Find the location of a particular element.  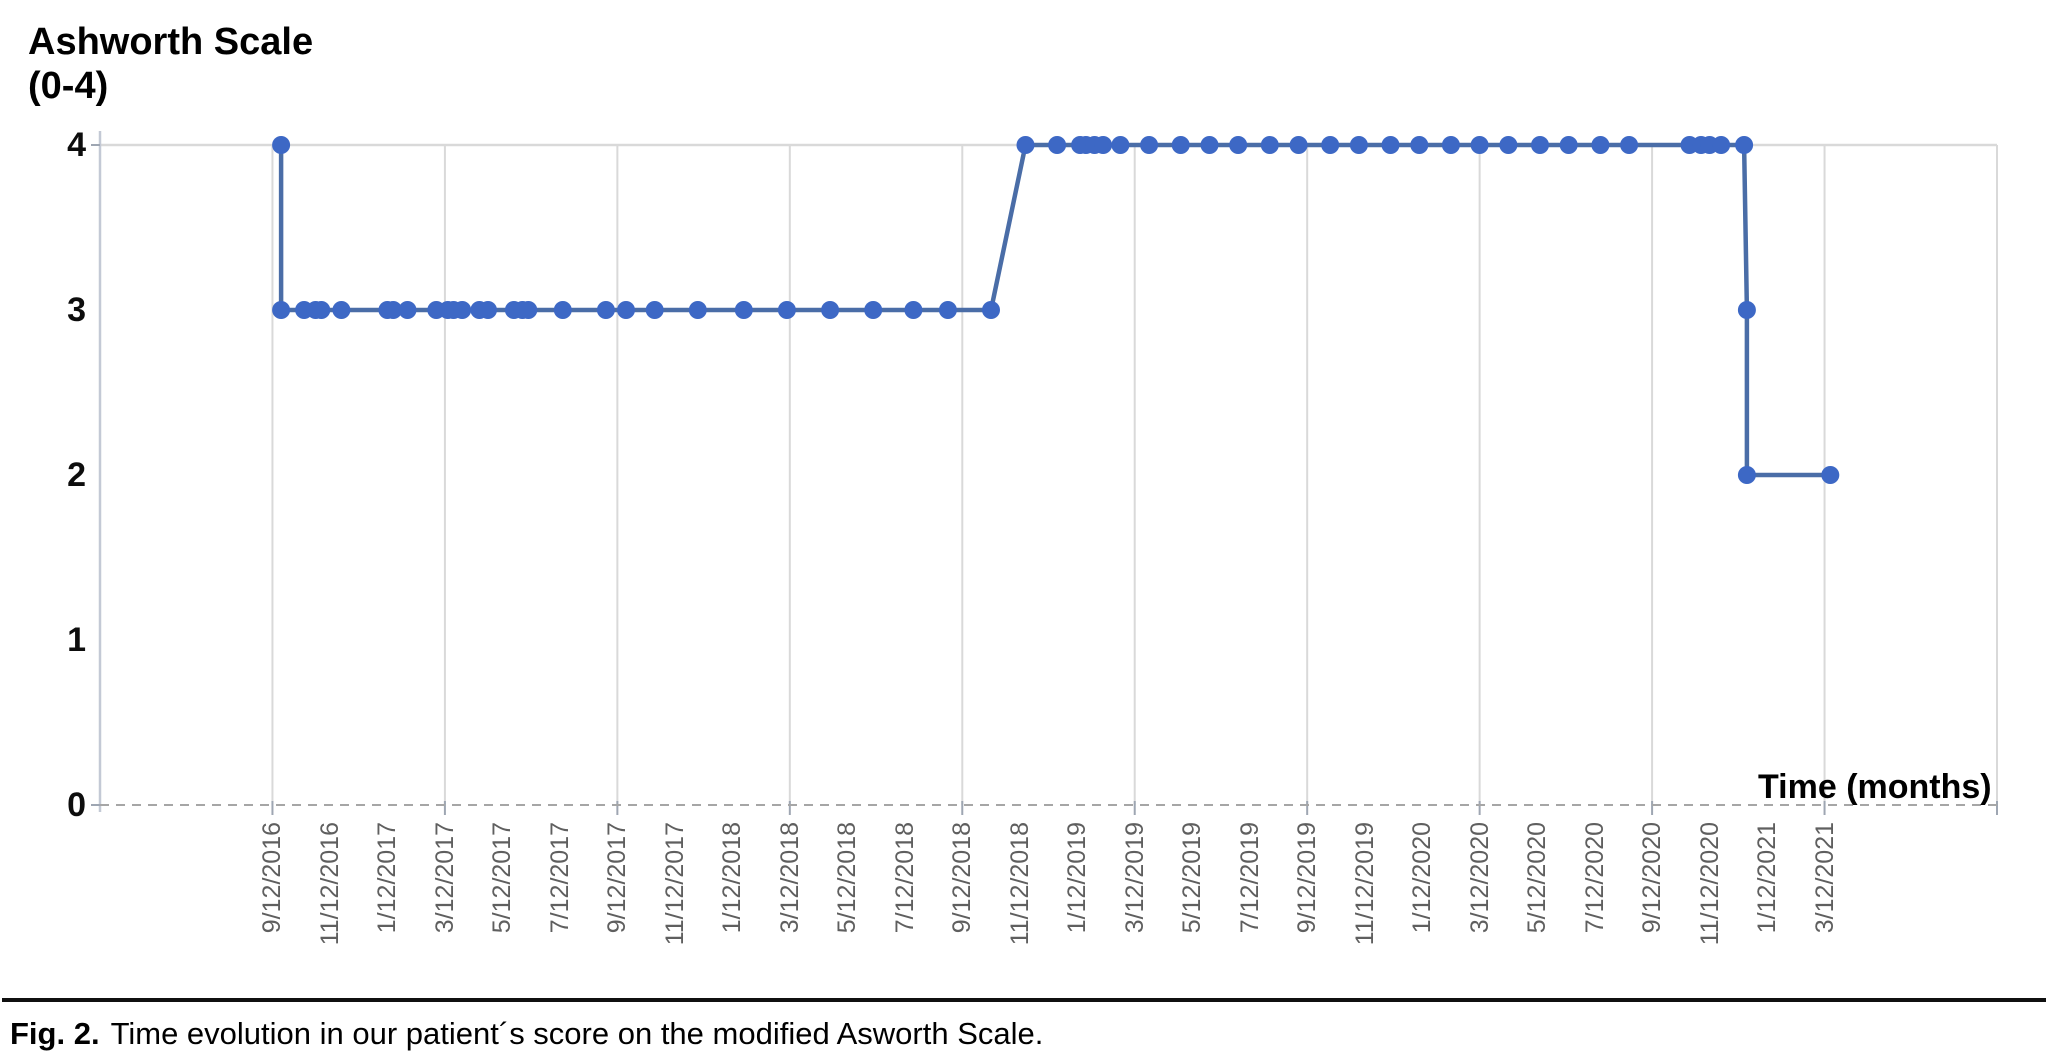

y-axis-title: Ashworth Scale (0-4) is located at coordinates (170, 64).